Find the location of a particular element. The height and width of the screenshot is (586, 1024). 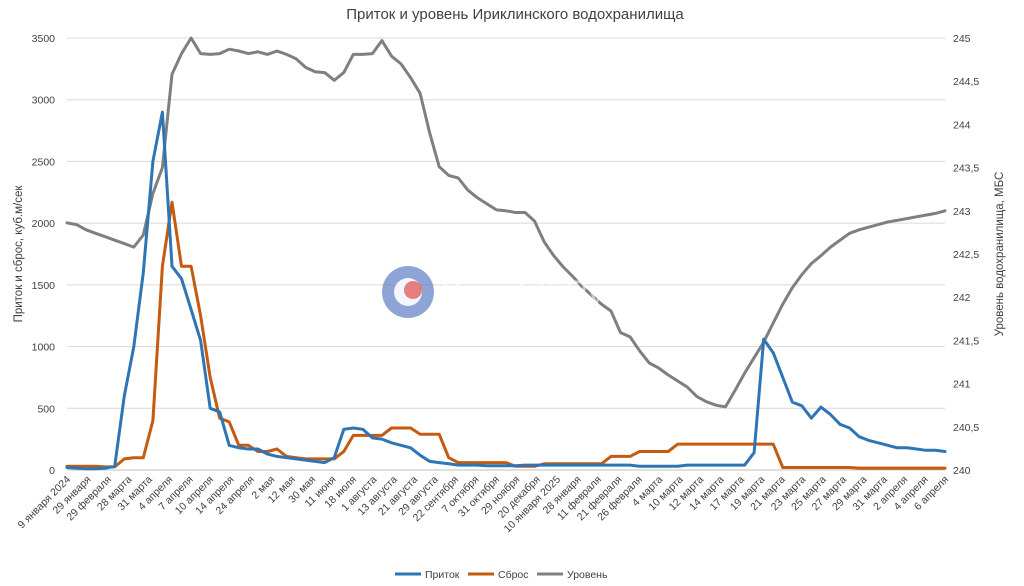

left-tick-label: 0 is located at coordinates (52, 471).